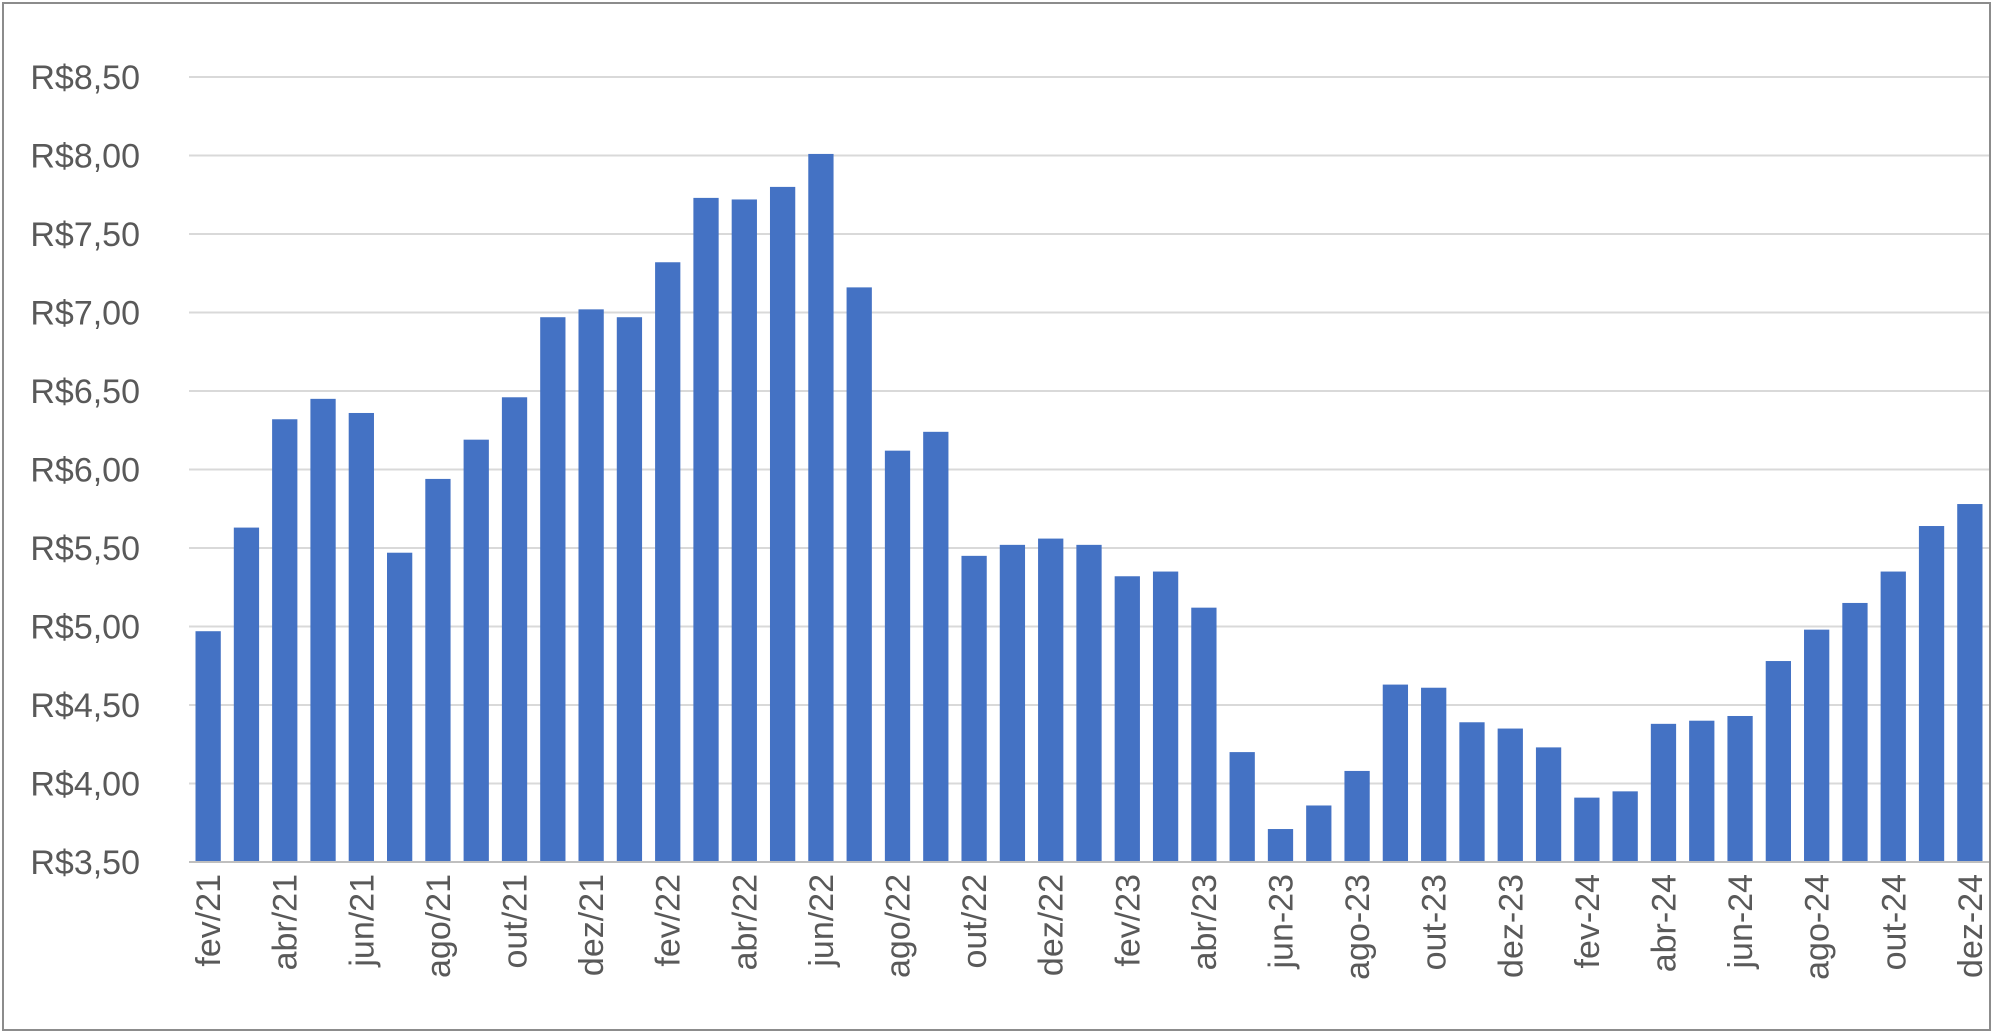 Image resolution: width=1995 pixels, height=1035 pixels. What do you see at coordinates (1511, 926) in the screenshot?
I see `x-tick-label: dez-23` at bounding box center [1511, 926].